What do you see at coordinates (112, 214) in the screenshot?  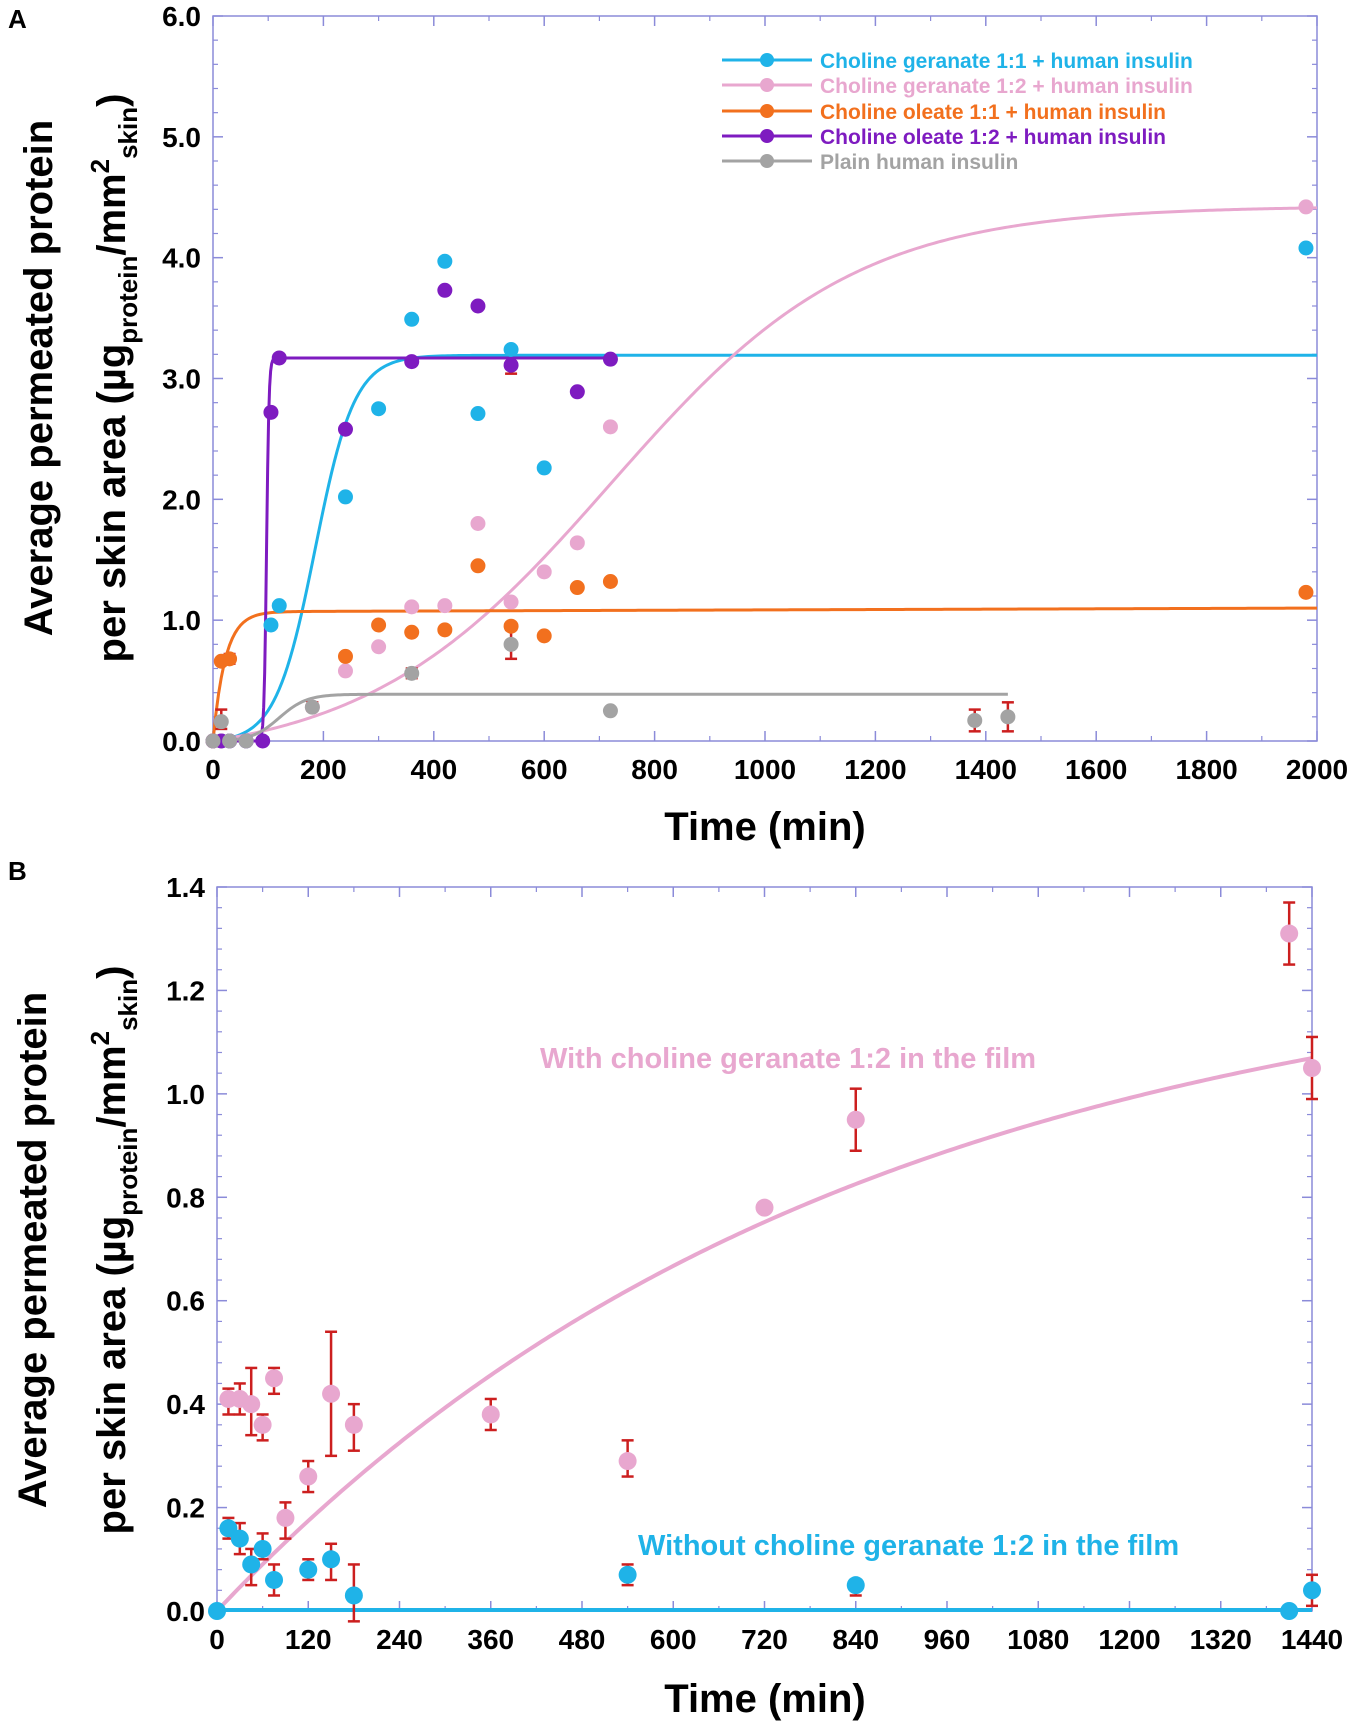 I see `panel-a-y-title-mid: /mm` at bounding box center [112, 214].